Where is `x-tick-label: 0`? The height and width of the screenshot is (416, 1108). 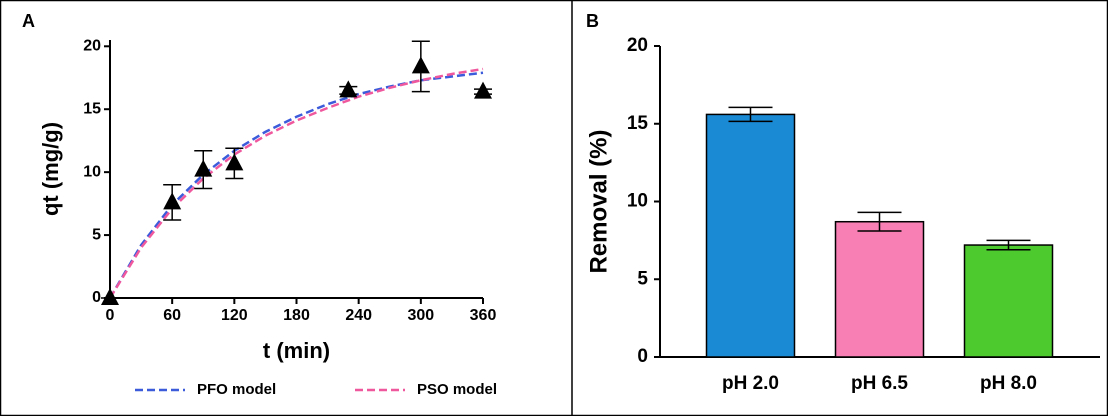
x-tick-label: 0 is located at coordinates (110, 315).